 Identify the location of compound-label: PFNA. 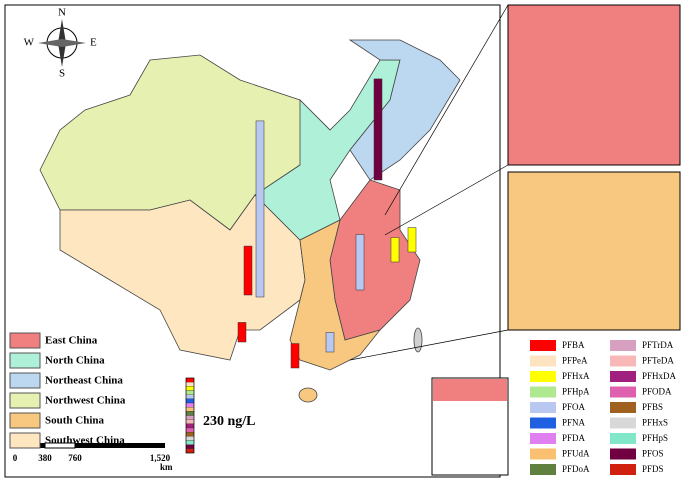
(574, 423).